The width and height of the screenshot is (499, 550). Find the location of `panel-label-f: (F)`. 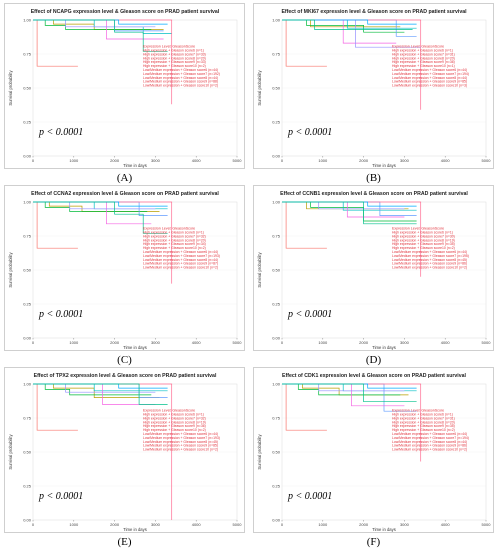

panel-label-f: (F) is located at coordinates (373, 542).